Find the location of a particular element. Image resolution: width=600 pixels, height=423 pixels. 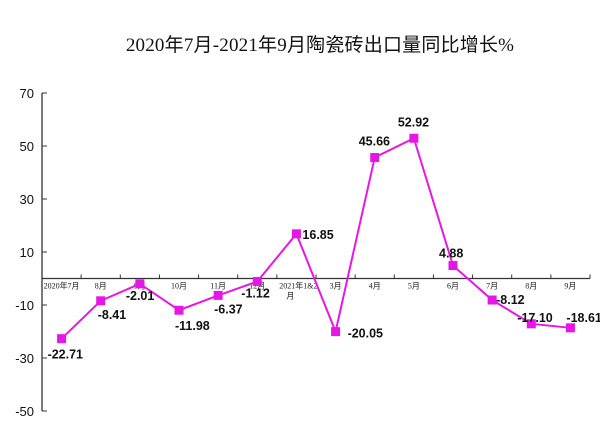

data-label: -20.05 is located at coordinates (365, 334).